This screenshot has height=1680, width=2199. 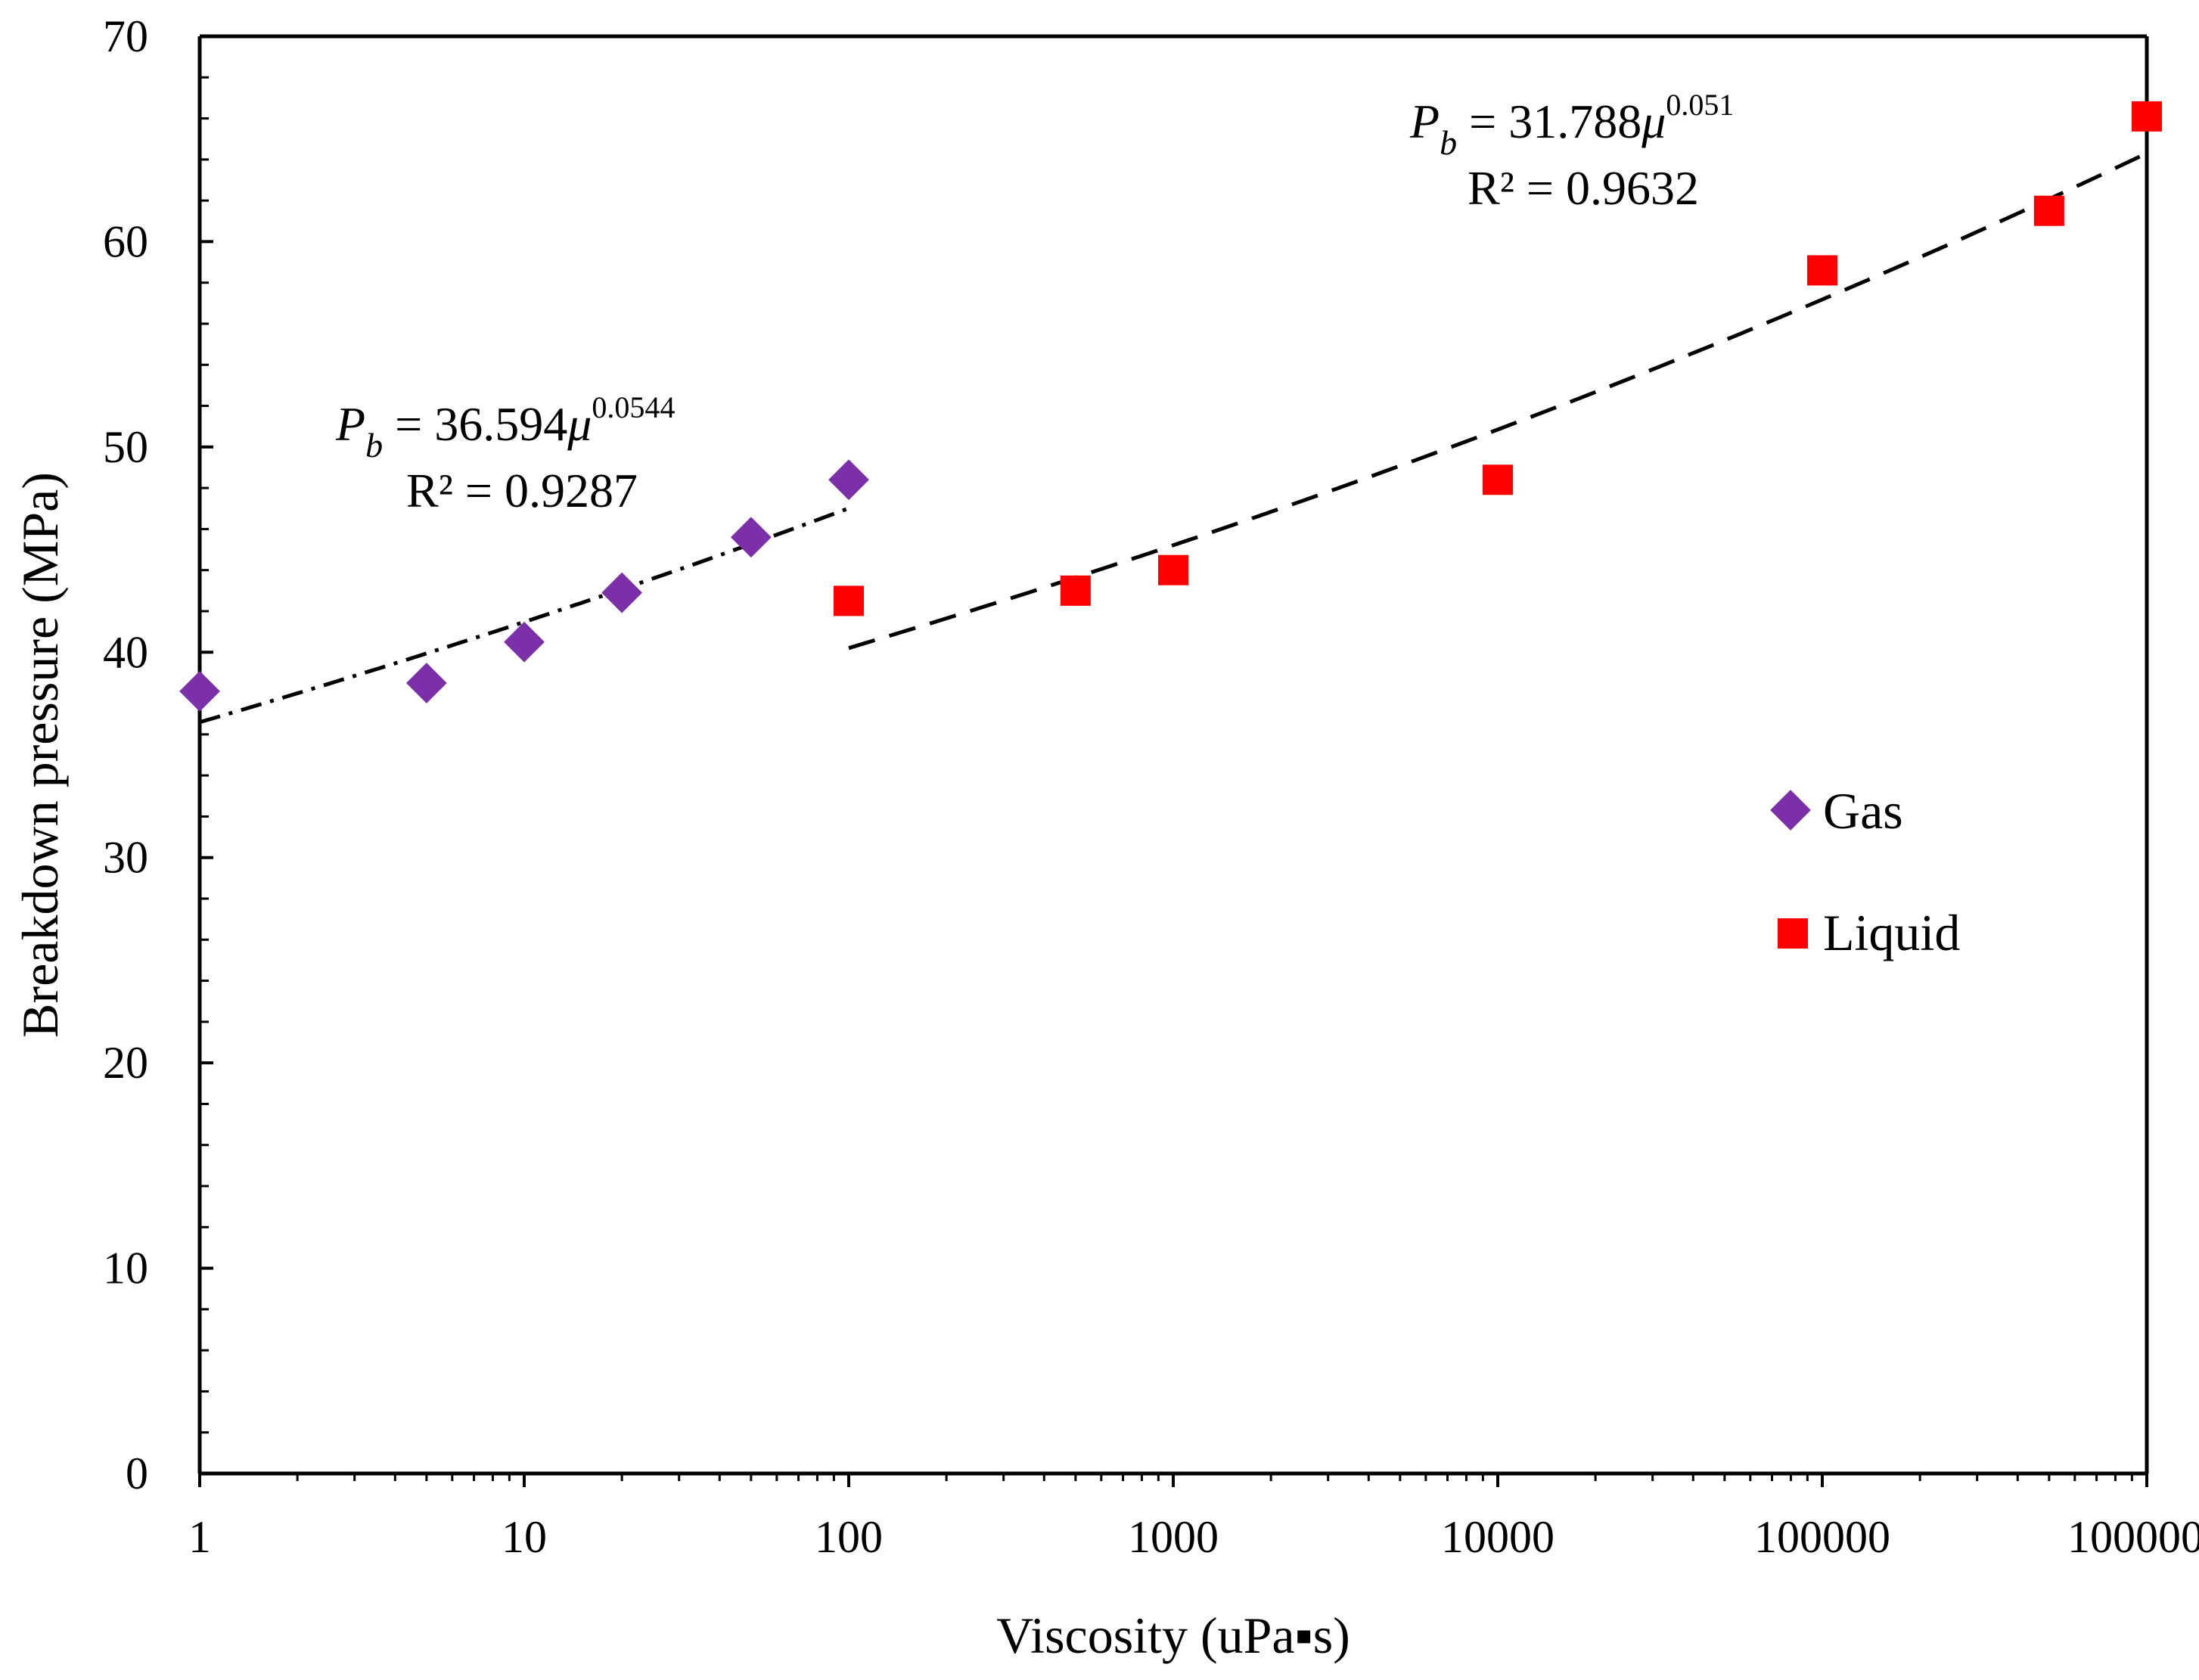 I want to click on liquid-r2: R² = 0.9632, so click(x=1583, y=188).